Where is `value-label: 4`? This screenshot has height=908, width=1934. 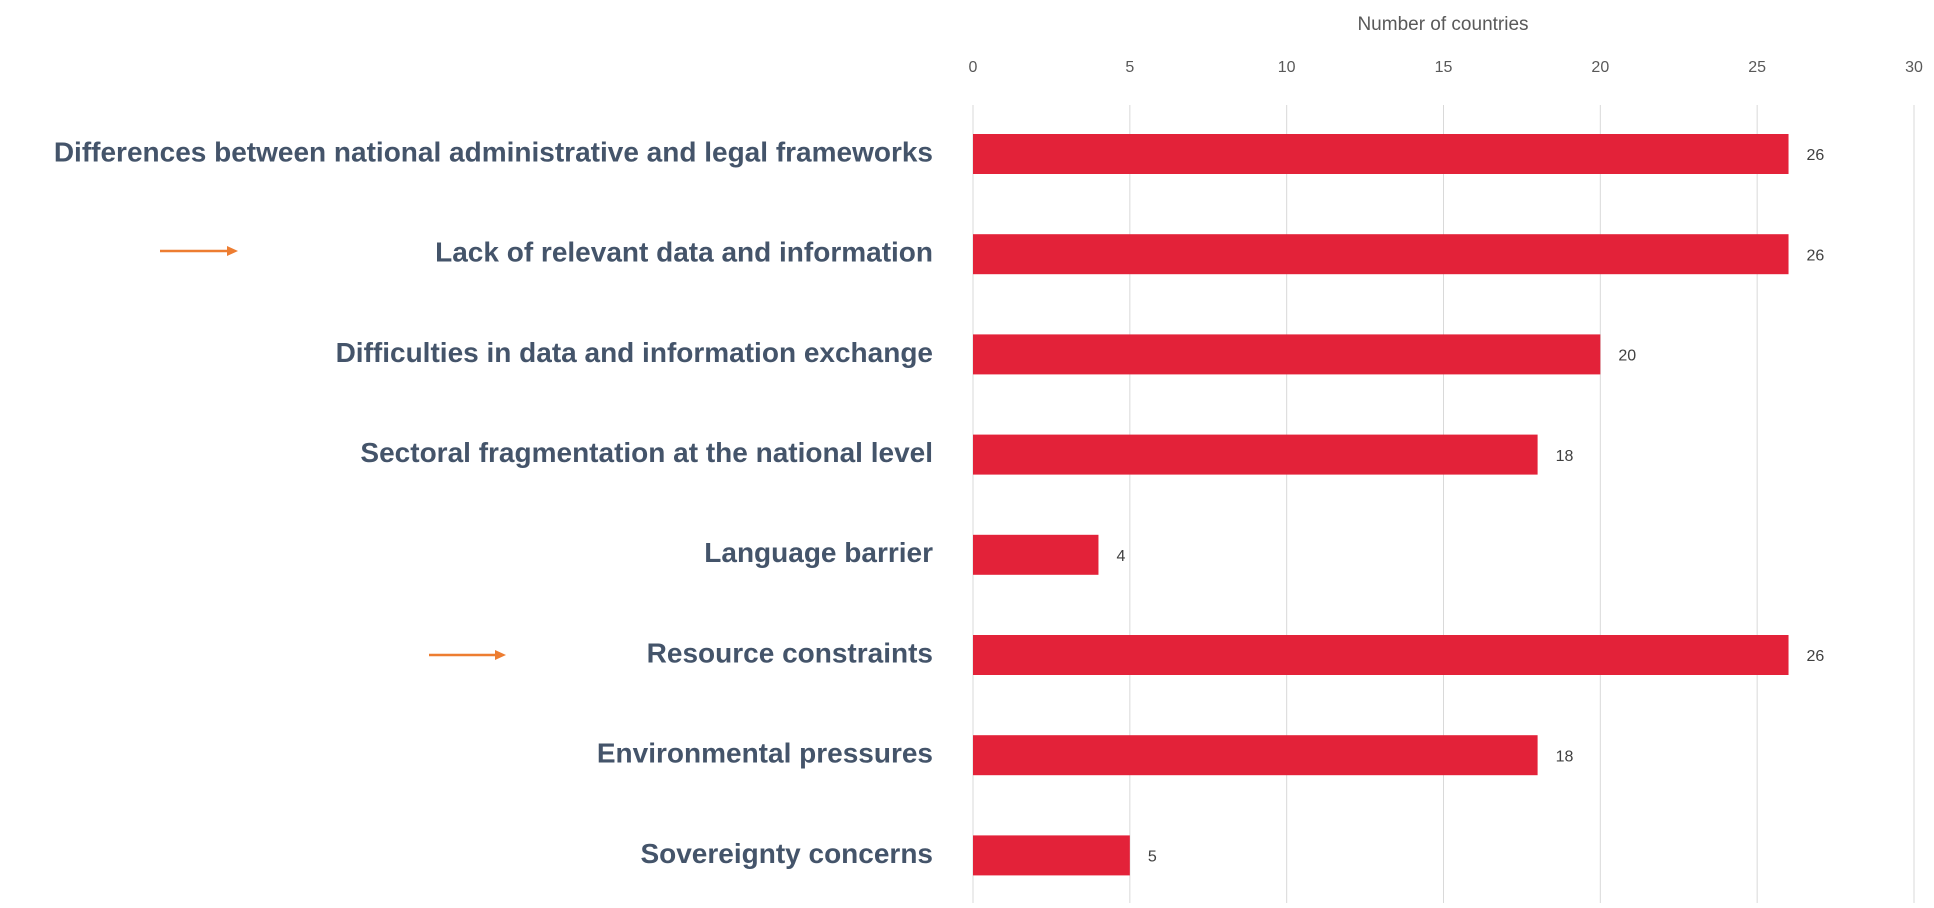
value-label: 4 is located at coordinates (1120, 556).